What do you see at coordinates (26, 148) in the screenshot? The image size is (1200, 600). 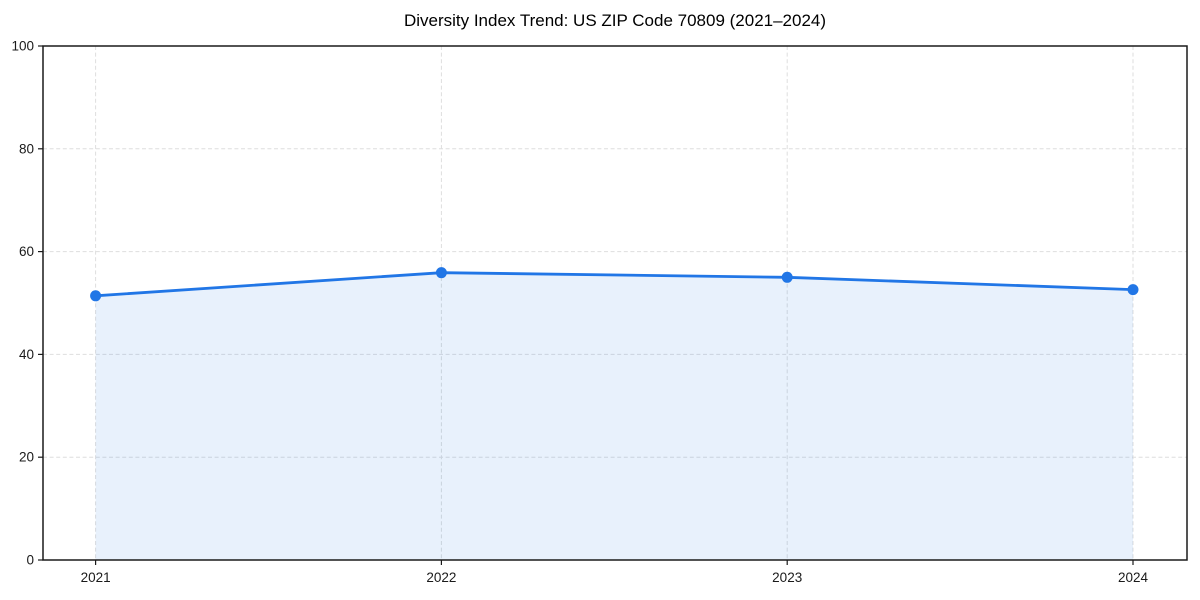 I see `y-tick-label: 80` at bounding box center [26, 148].